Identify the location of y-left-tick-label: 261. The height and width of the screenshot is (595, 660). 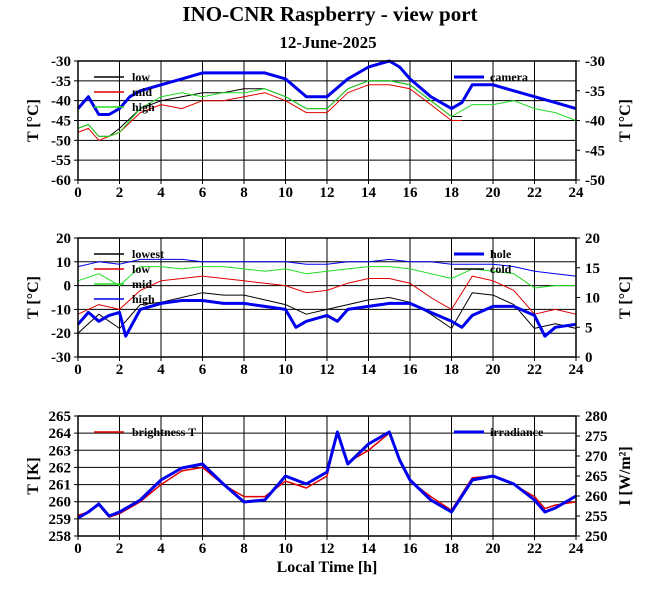
(60, 486).